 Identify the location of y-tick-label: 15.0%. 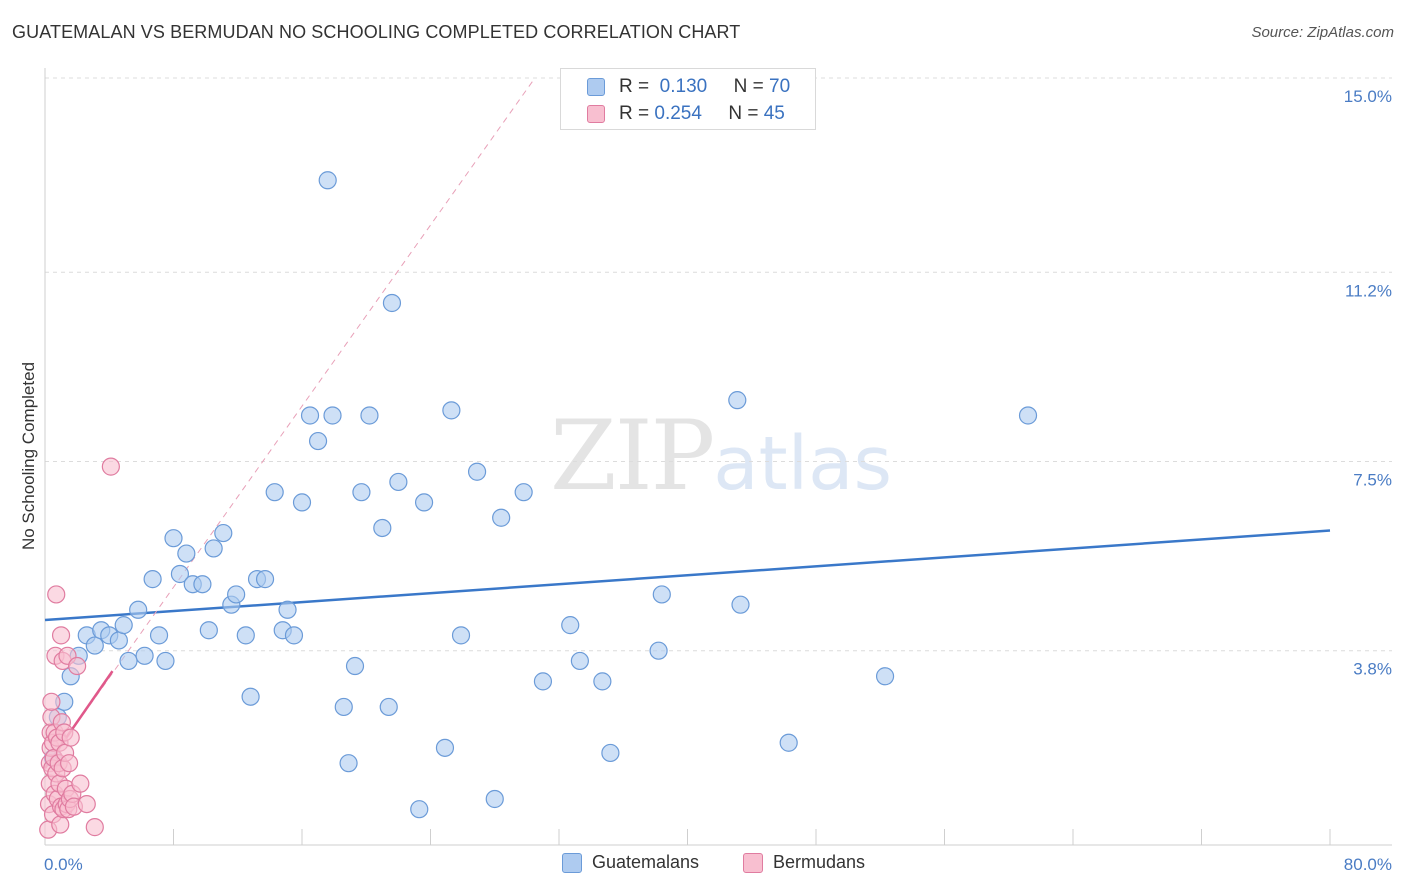
(1368, 96).